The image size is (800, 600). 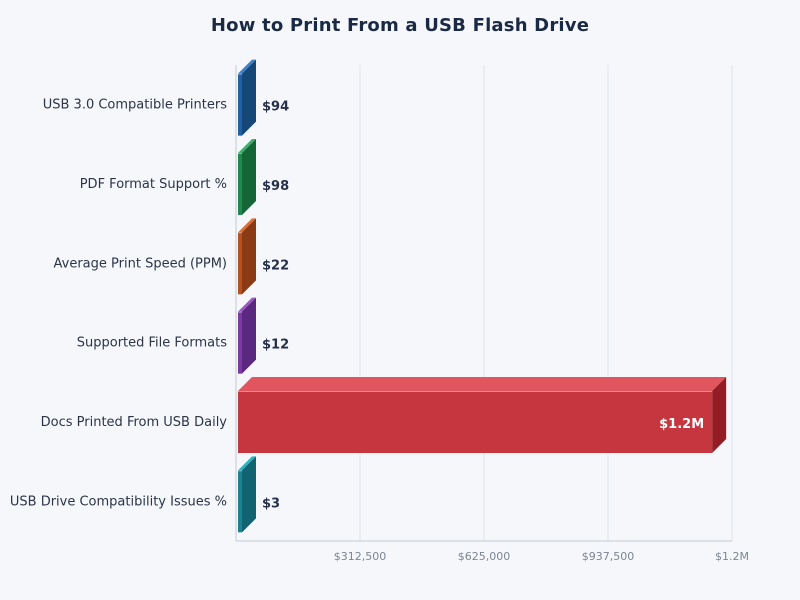 What do you see at coordinates (153, 184) in the screenshot?
I see `category-label: PDF Format Support %` at bounding box center [153, 184].